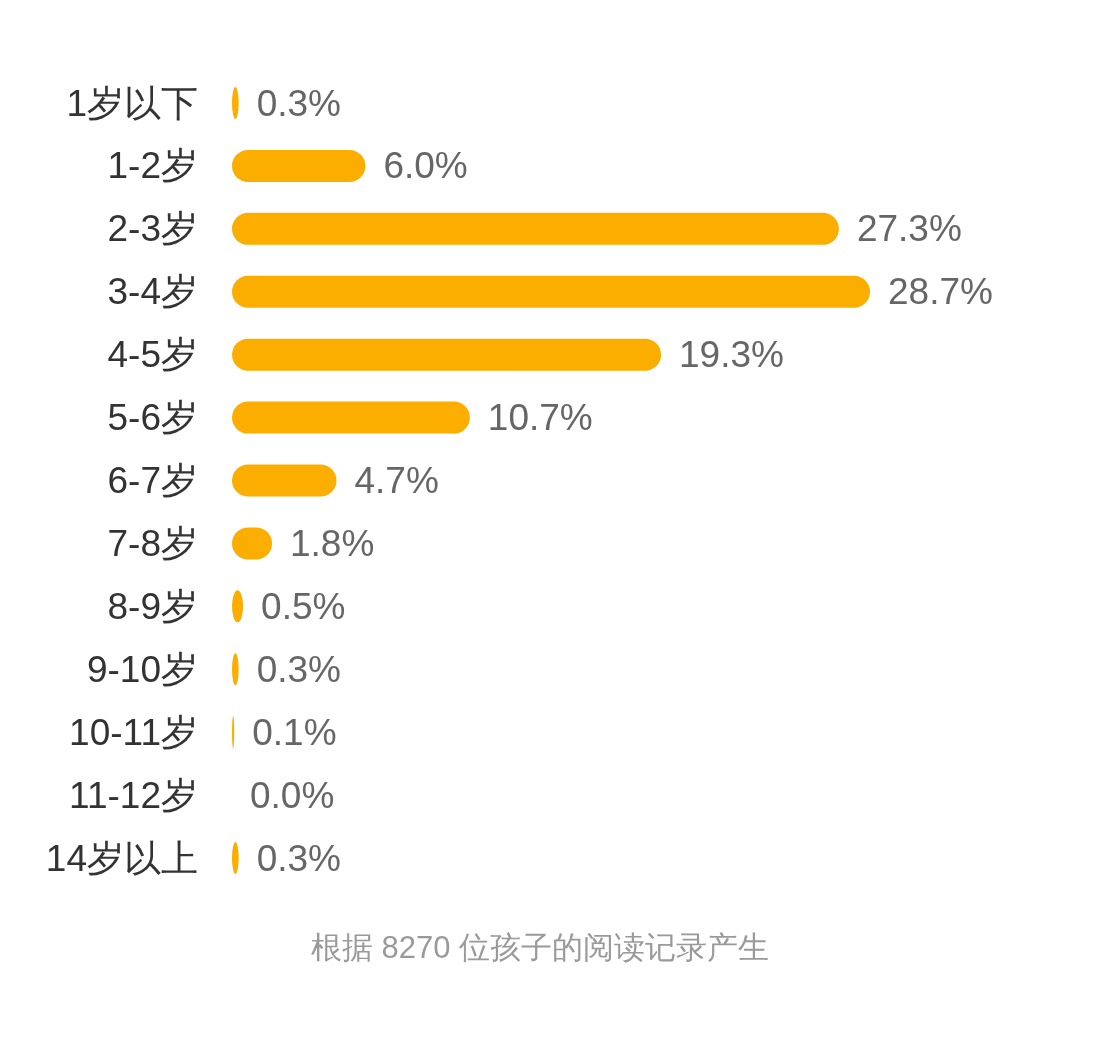 This screenshot has height=1044, width=1107. What do you see at coordinates (133, 732) in the screenshot?
I see `y-tick-label: 10-11岁` at bounding box center [133, 732].